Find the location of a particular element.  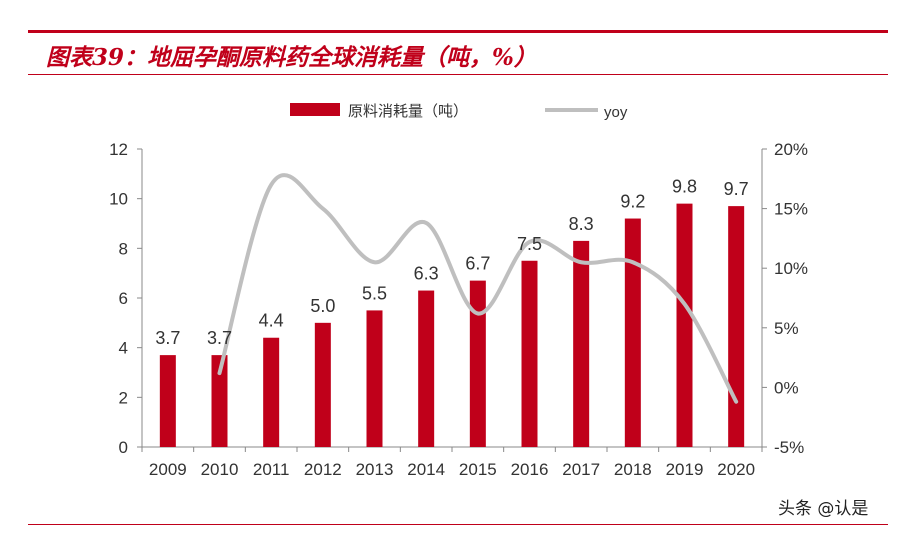

bar-data-label: 5.5 is located at coordinates (374, 293).